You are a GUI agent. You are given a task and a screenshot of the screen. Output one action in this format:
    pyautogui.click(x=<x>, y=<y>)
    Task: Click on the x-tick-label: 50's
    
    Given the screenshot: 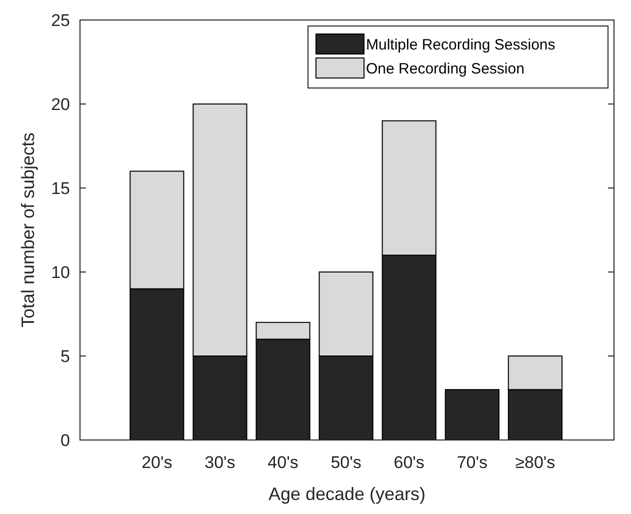 What is the action you would take?
    pyautogui.click(x=346, y=462)
    